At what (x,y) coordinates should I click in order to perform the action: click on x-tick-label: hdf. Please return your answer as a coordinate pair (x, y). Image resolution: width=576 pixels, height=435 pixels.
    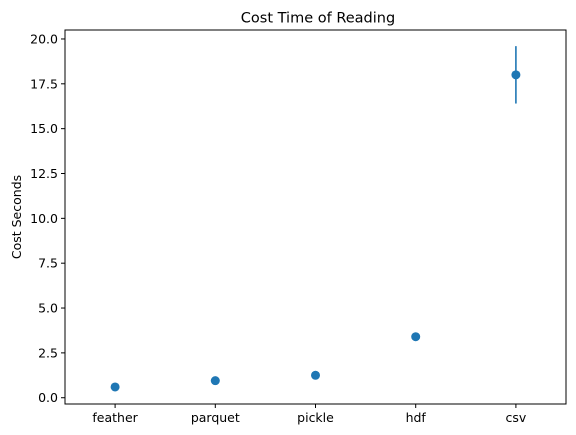
    Looking at the image, I should click on (416, 417).